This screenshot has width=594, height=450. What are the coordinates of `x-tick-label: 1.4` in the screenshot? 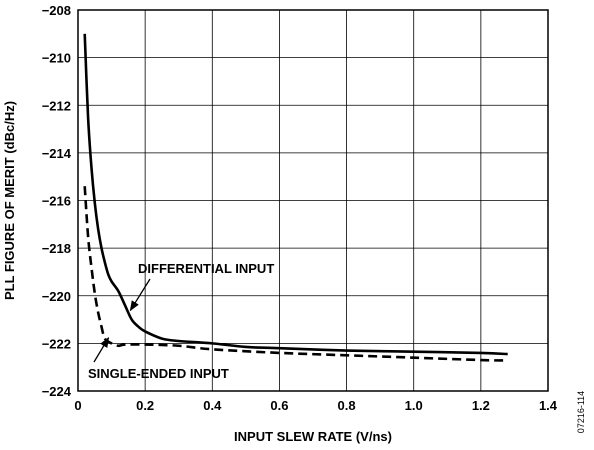 It's located at (548, 405).